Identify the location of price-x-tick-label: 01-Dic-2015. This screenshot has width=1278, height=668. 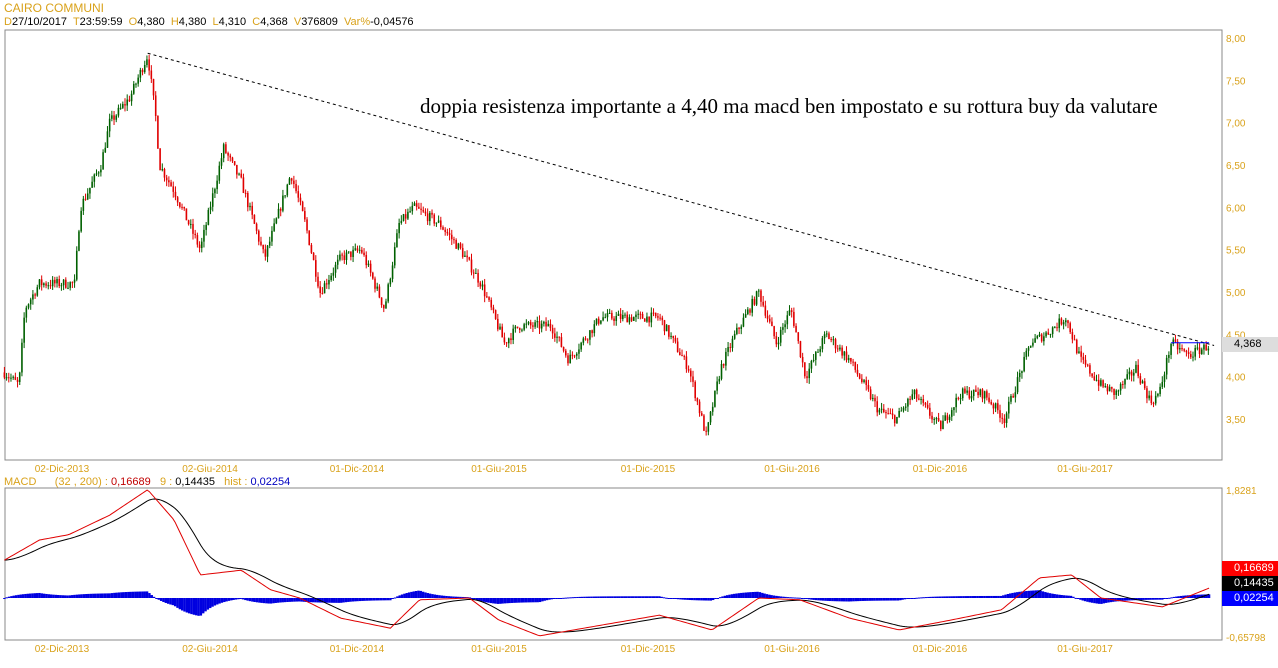
(648, 469).